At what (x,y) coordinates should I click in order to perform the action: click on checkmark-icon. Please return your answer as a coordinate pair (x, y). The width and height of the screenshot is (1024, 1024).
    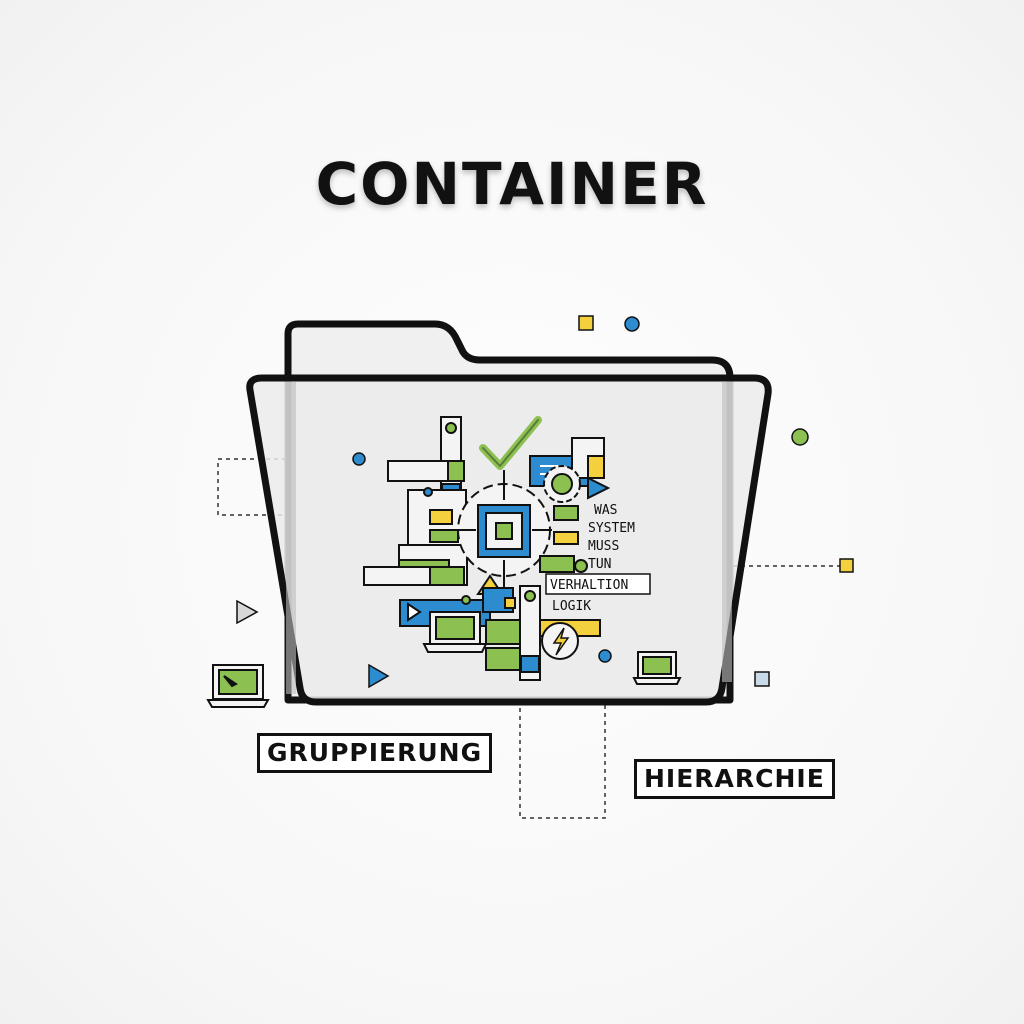
    Looking at the image, I should click on (510, 443).